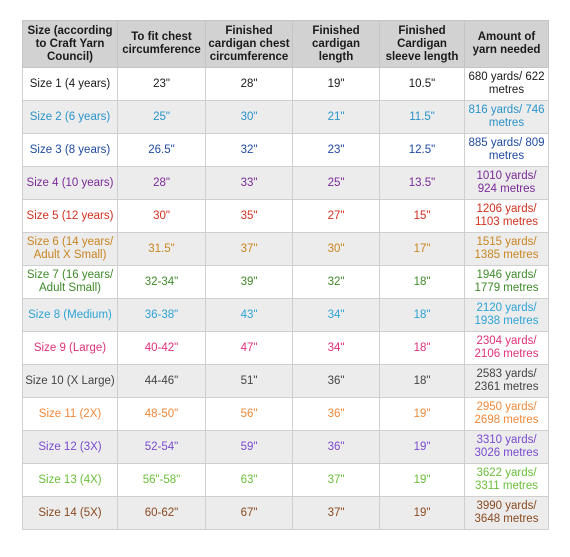  Describe the element at coordinates (70, 381) in the screenshot. I see `size-cell: Size 10 (X Large)` at that location.